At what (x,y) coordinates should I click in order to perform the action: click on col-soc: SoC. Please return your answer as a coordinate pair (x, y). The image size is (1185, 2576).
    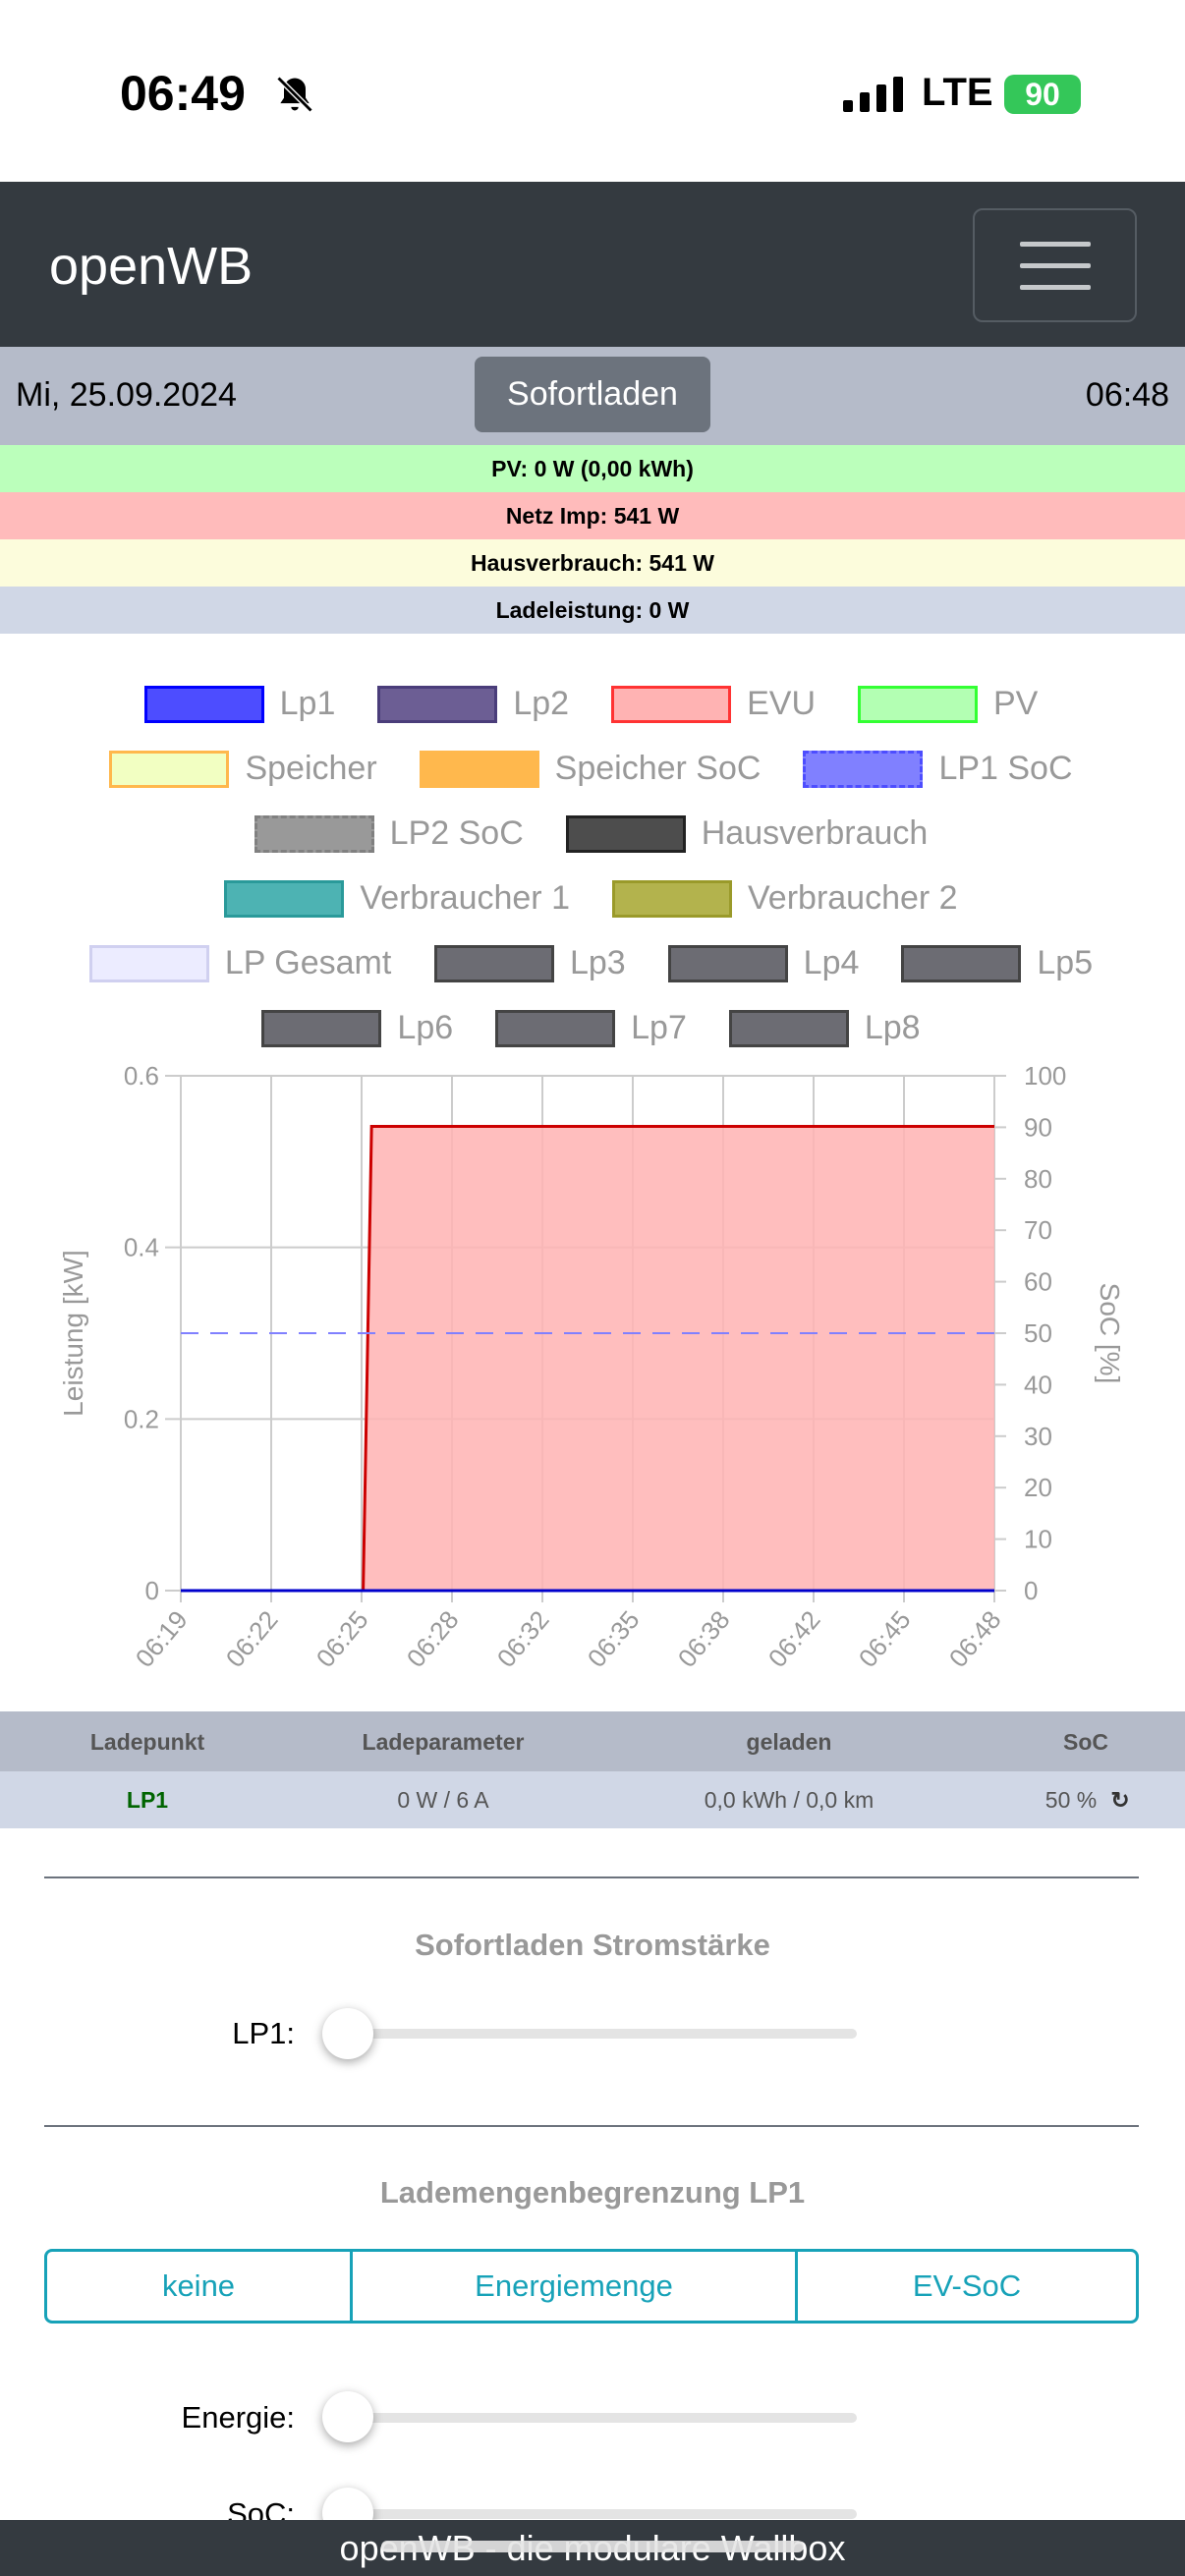
    Looking at the image, I should click on (1085, 1742).